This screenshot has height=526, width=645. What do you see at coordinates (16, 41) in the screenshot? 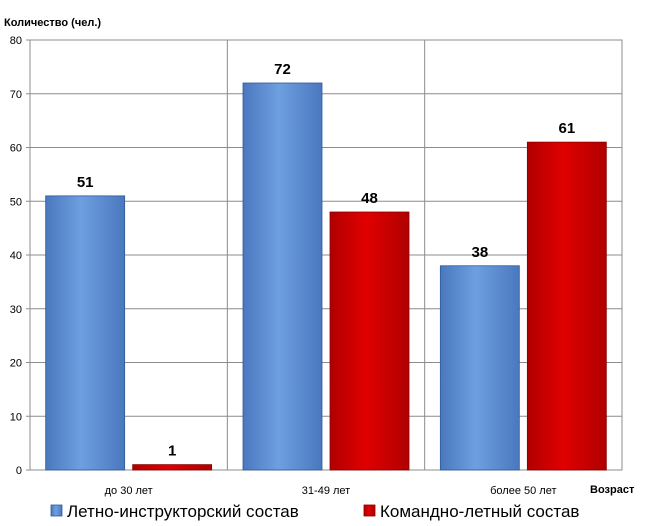
I see `y-tick-label: 80` at bounding box center [16, 41].